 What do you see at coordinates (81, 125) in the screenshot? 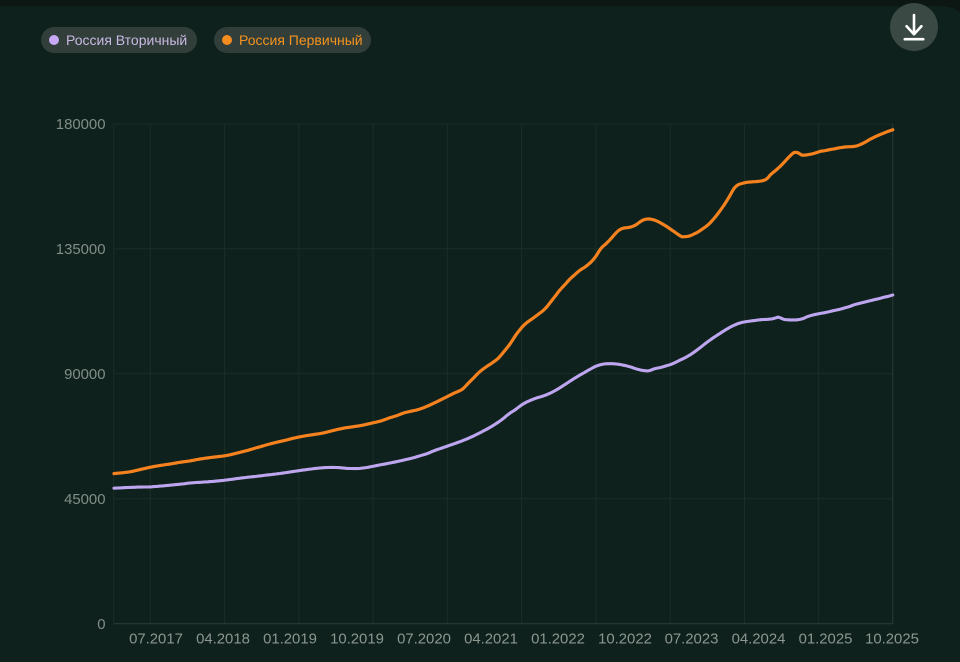
I see `svg-text: 180000` at bounding box center [81, 125].